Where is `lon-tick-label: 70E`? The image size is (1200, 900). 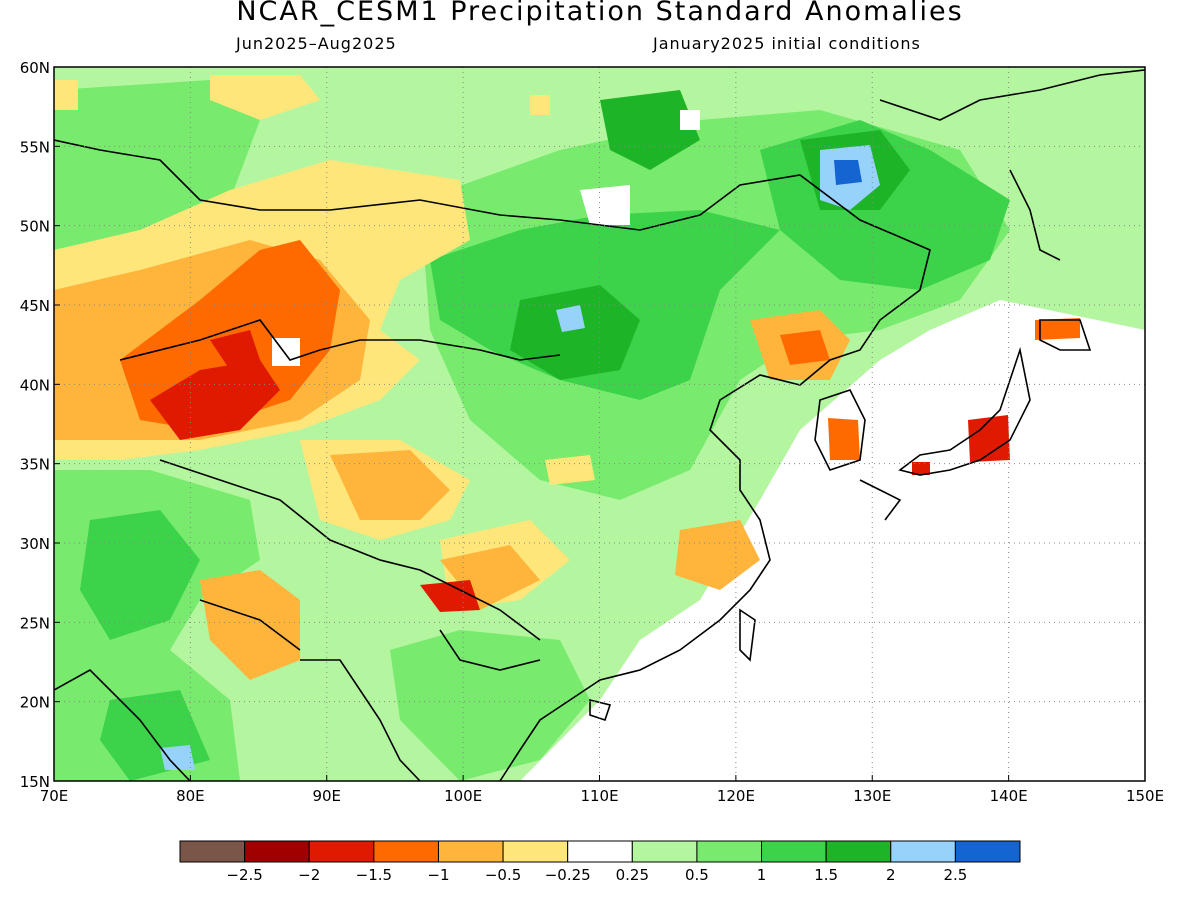 lon-tick-label: 70E is located at coordinates (54, 796).